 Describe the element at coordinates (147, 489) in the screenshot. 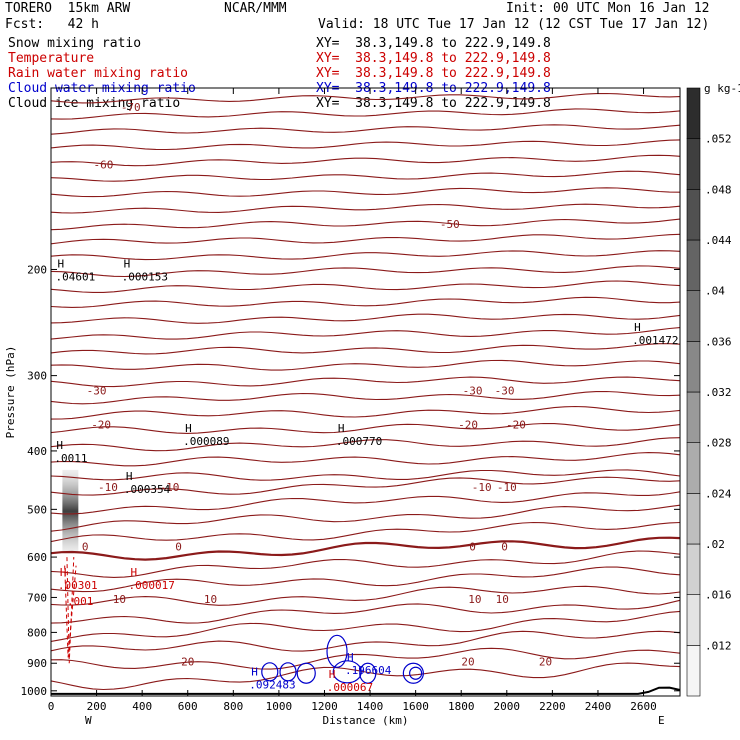

I see `extremum-value: .000354` at that location.